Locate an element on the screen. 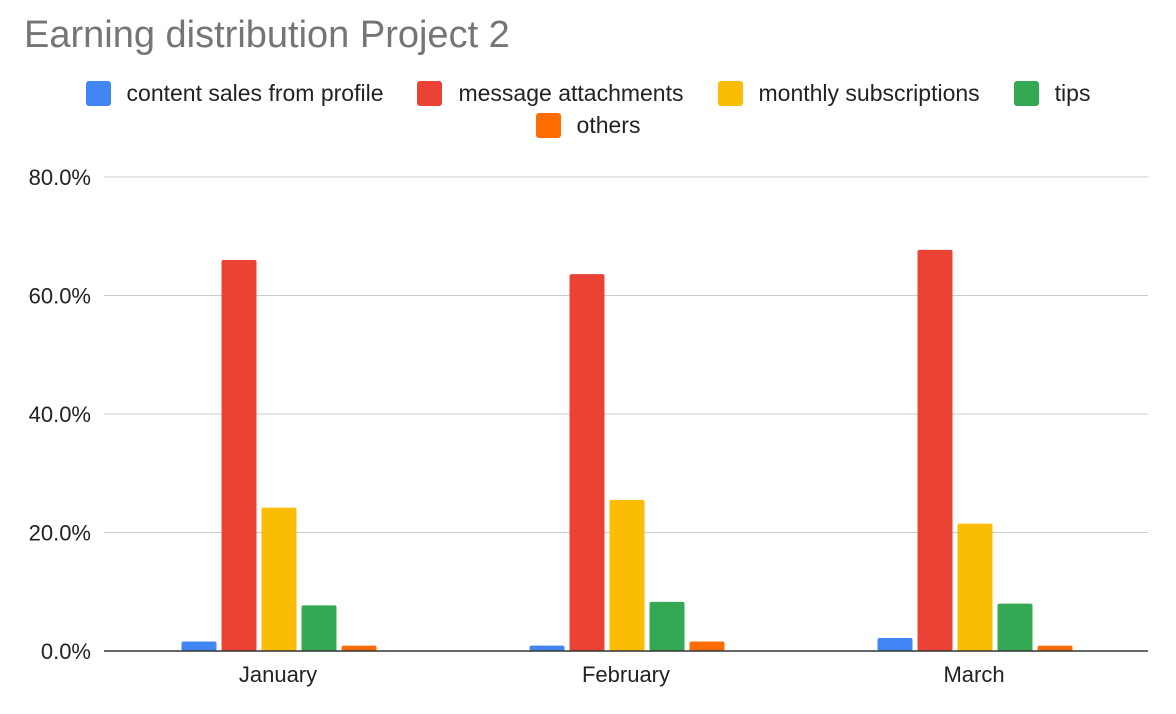 This screenshot has width=1176, height=714. legend-label: content sales from profile is located at coordinates (255, 93).